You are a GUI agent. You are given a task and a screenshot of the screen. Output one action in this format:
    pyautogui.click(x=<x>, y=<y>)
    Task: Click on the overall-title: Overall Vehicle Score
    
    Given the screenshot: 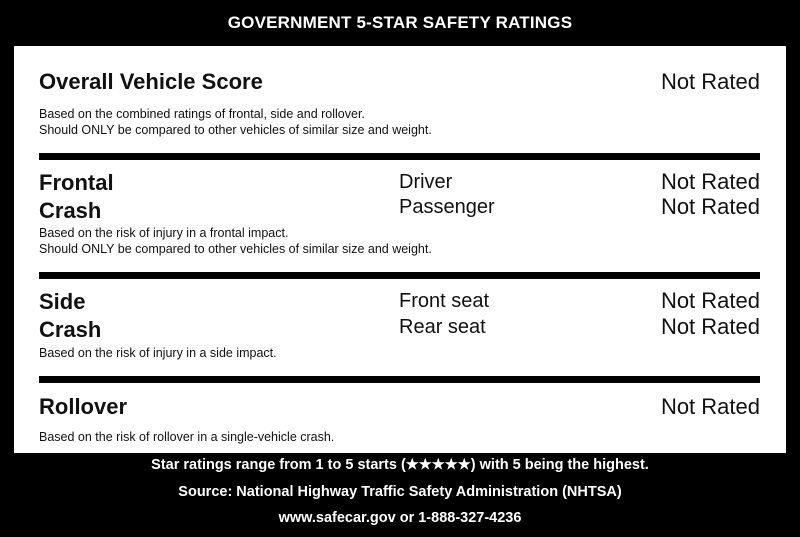 What is the action you would take?
    pyautogui.click(x=151, y=81)
    